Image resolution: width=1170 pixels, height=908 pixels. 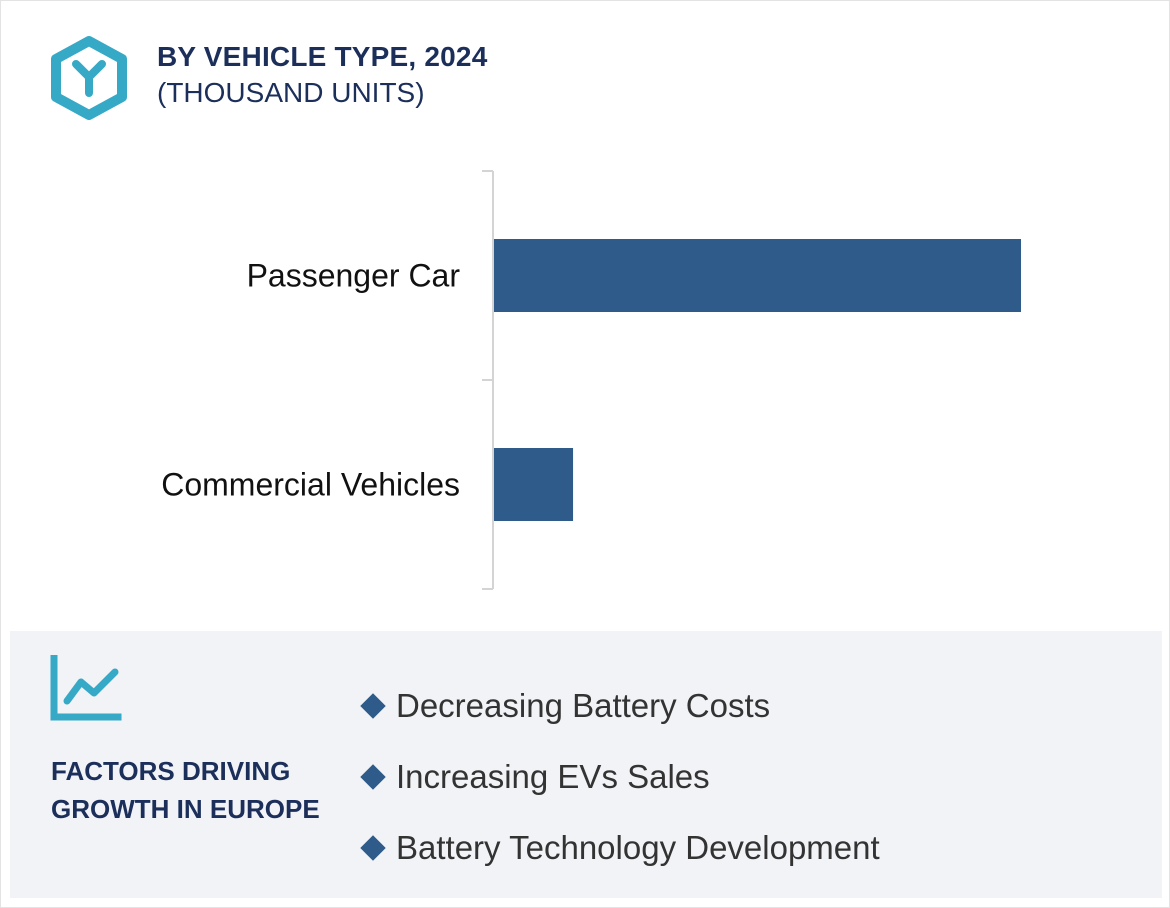 I want to click on factor-item: Battery Technology Development, so click(x=620, y=848).